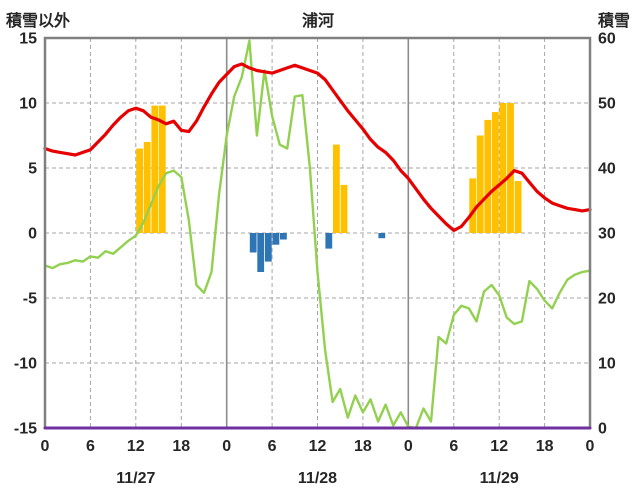  Describe the element at coordinates (135, 478) in the screenshot. I see `date-label: 11/27` at that location.